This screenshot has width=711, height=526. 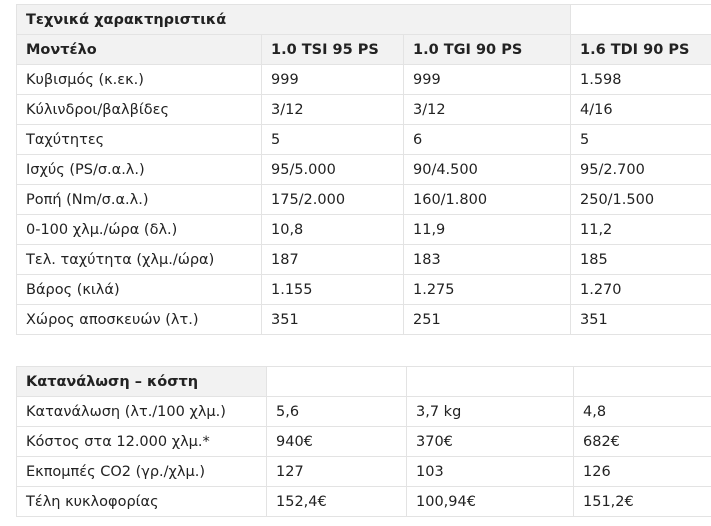 What do you see at coordinates (487, 229) in the screenshot?
I see `value-cell: 11,9` at bounding box center [487, 229].